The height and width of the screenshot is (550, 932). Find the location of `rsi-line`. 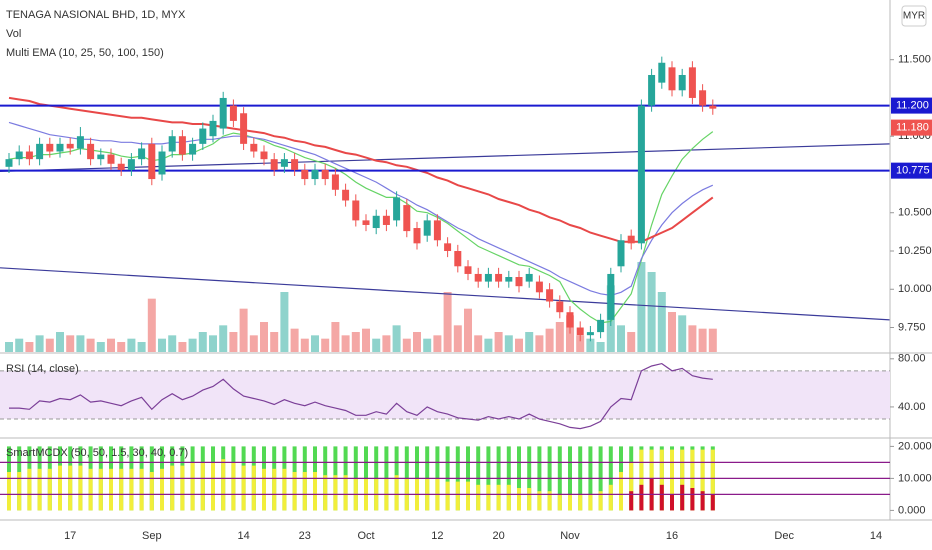

rsi-line is located at coordinates (361, 396).